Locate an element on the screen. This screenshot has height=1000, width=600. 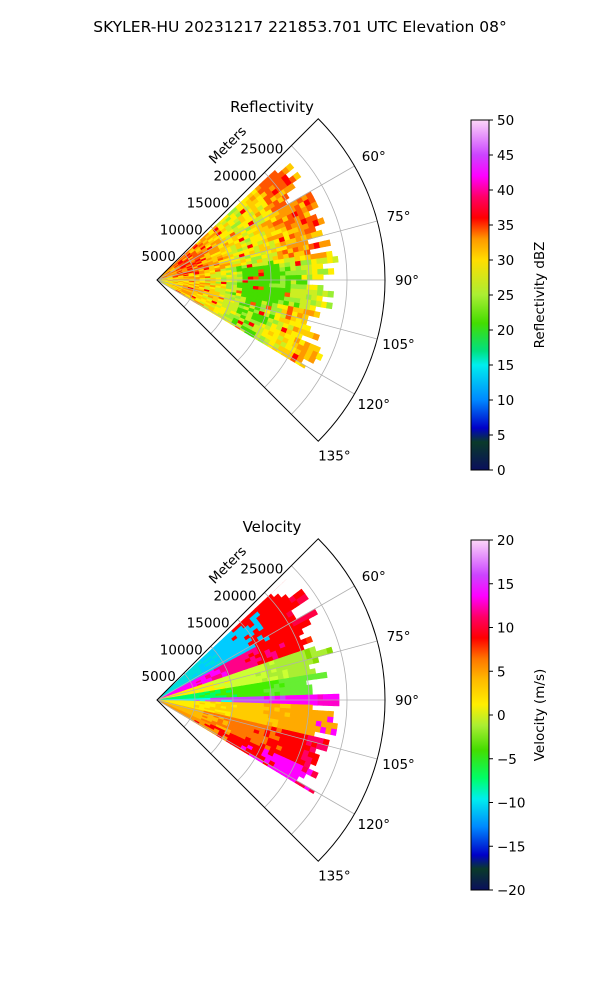
colorbar-tick-label: 50 is located at coordinates (505, 121).